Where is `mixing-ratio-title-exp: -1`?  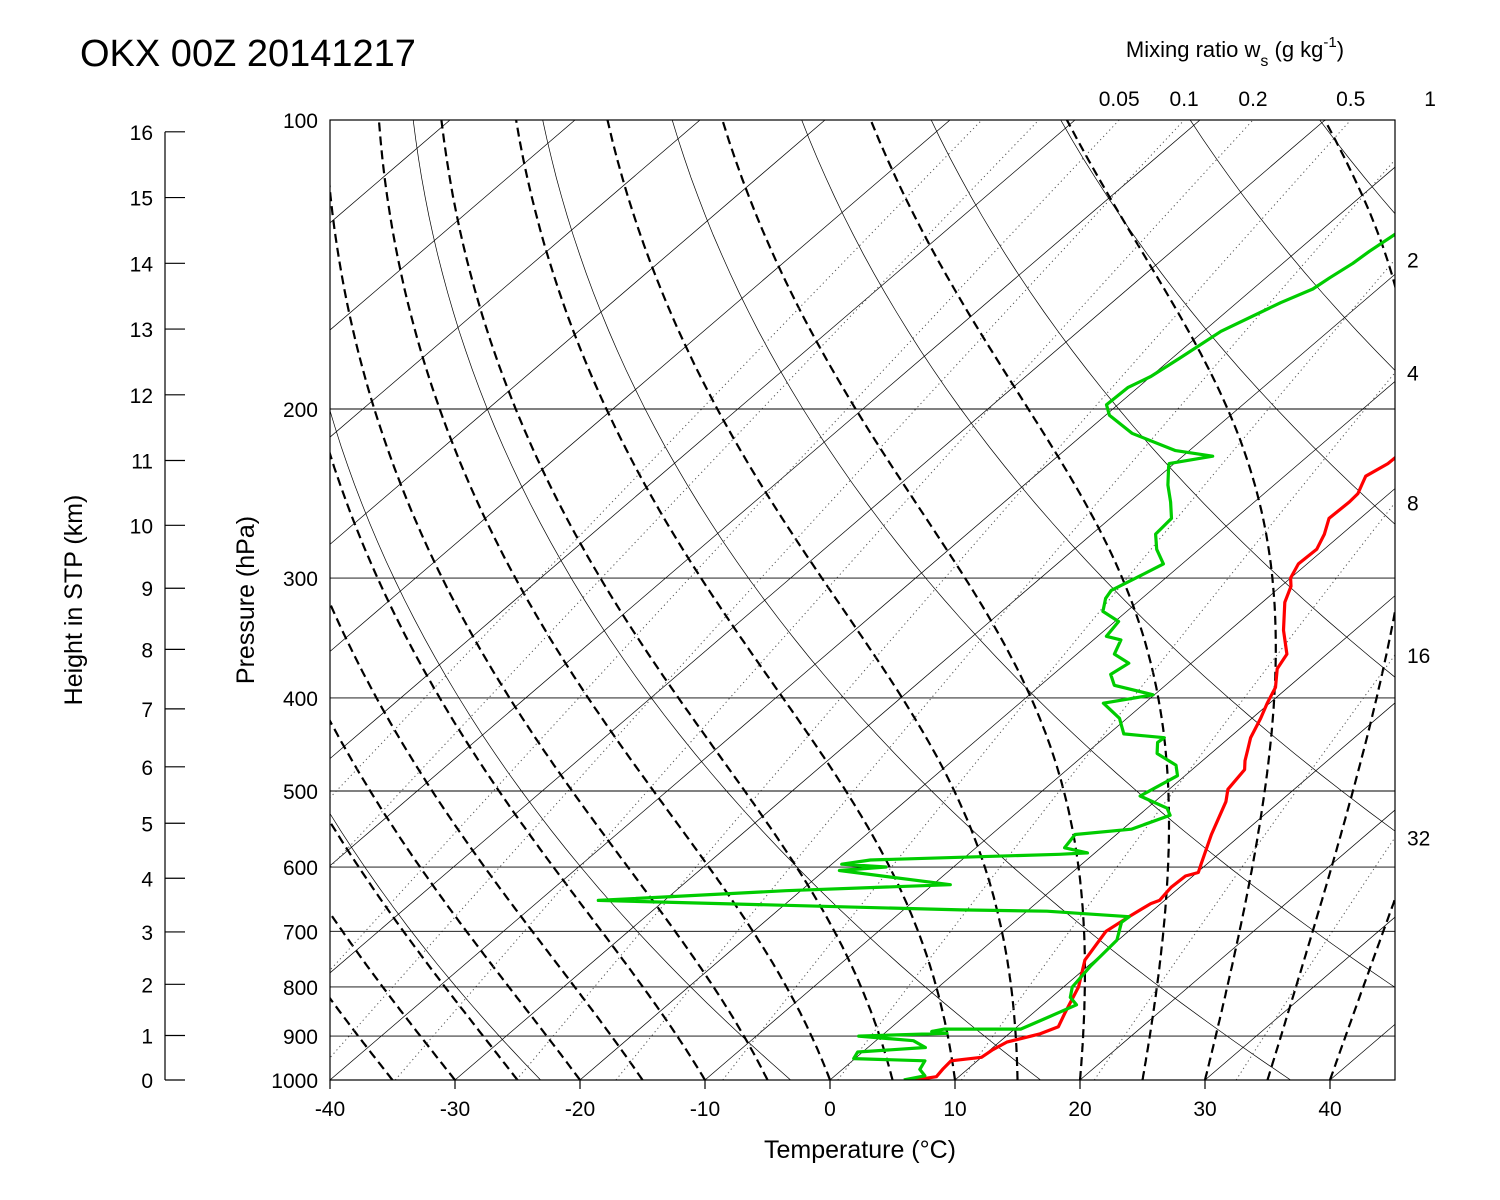
mixing-ratio-title-exp: -1 is located at coordinates (1329, 42).